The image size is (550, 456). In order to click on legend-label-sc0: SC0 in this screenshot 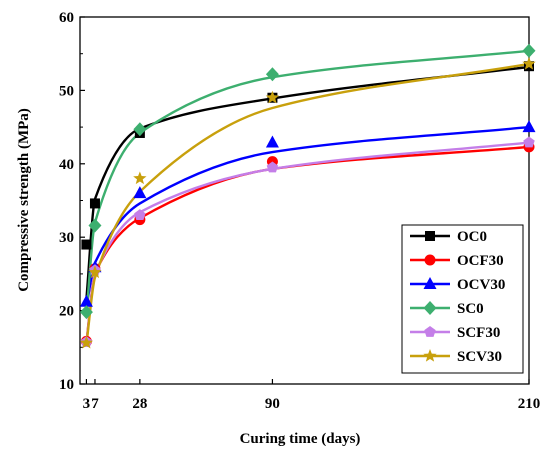, I will do `click(470, 309)`.